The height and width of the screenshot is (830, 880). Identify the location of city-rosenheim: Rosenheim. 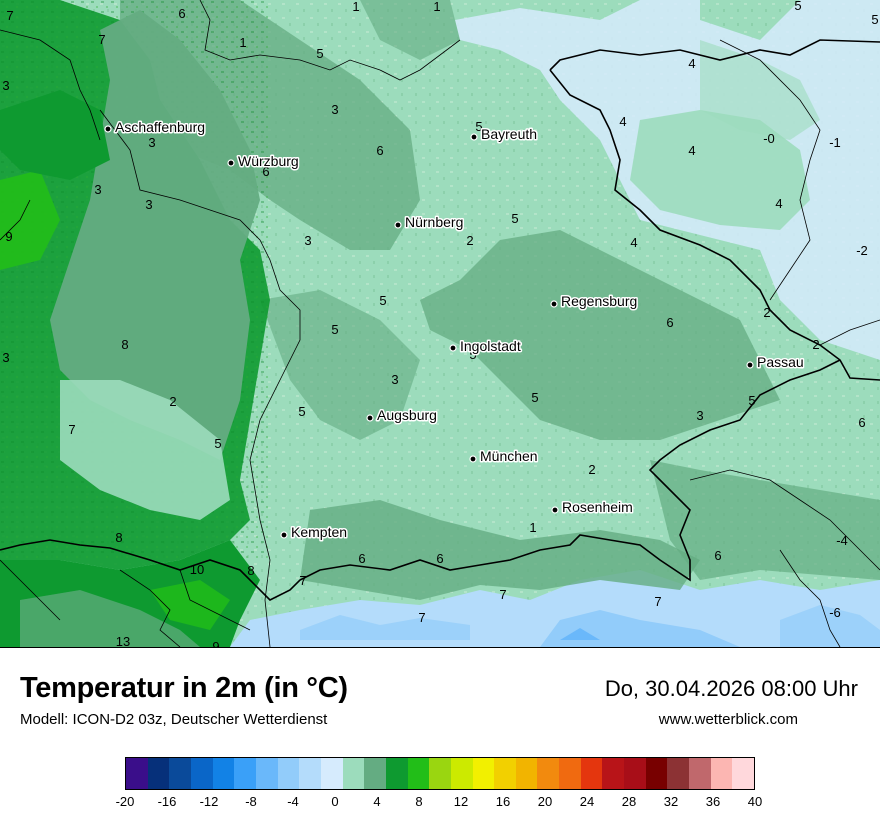
(592, 507).